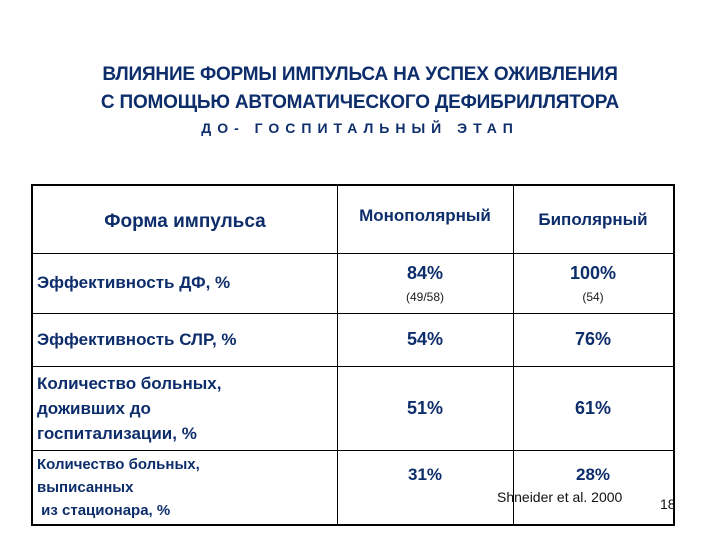  I want to click on row-label-cell: Эффективность СЛР, %, so click(187, 339).